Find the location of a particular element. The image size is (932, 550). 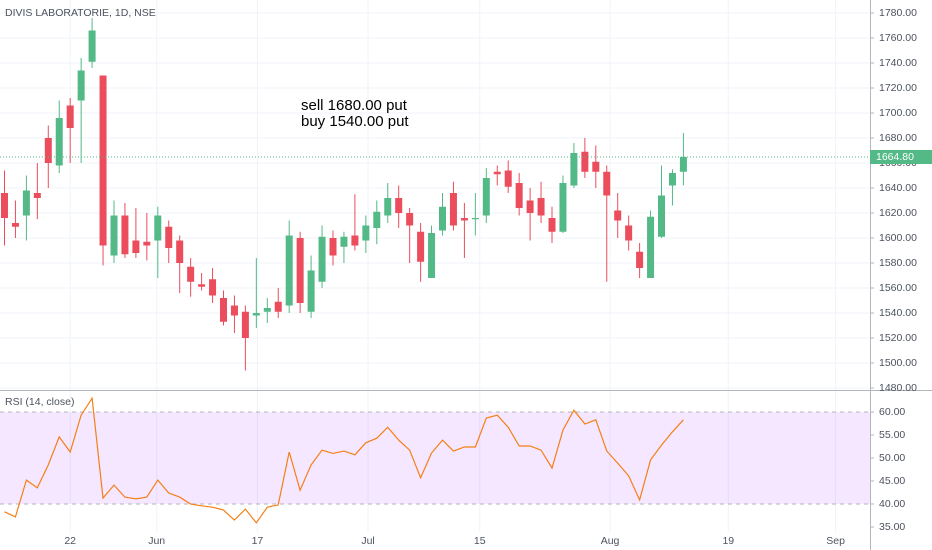

x-tick-label: 17 is located at coordinates (258, 541).